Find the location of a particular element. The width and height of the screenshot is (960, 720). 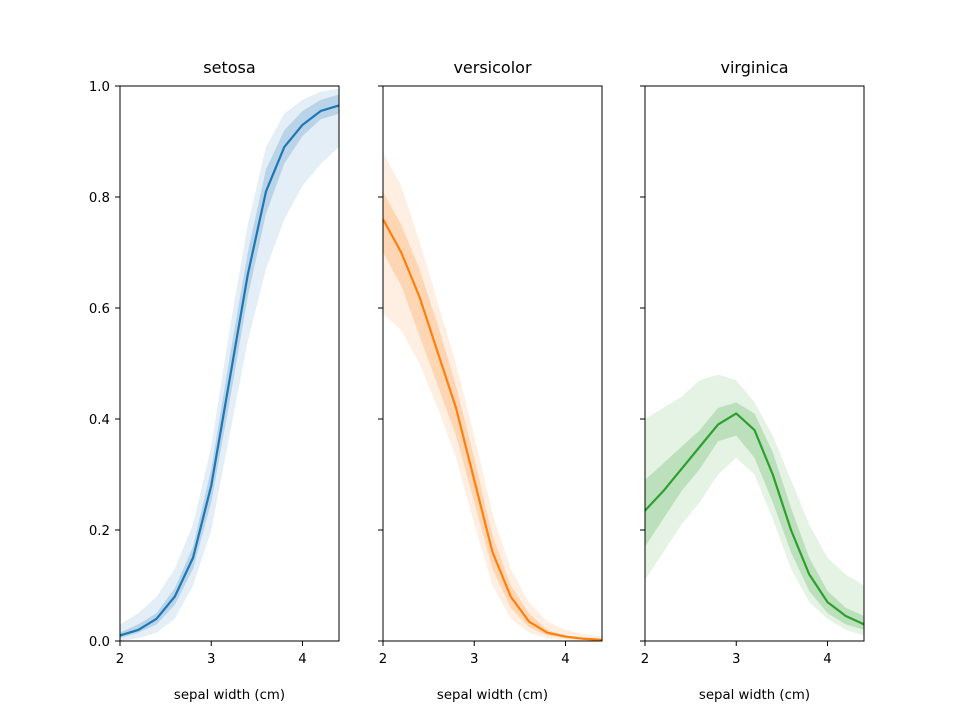

y-tick-label: 0.4 is located at coordinates (99, 420).